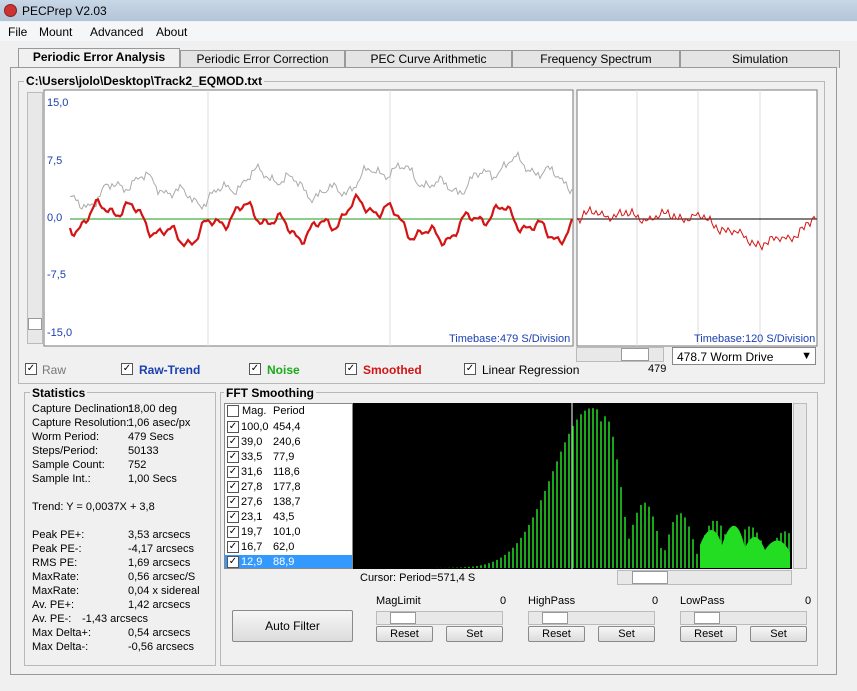 The width and height of the screenshot is (857, 691). What do you see at coordinates (56, 32) in the screenshot?
I see `menu-item: Mount` at bounding box center [56, 32].